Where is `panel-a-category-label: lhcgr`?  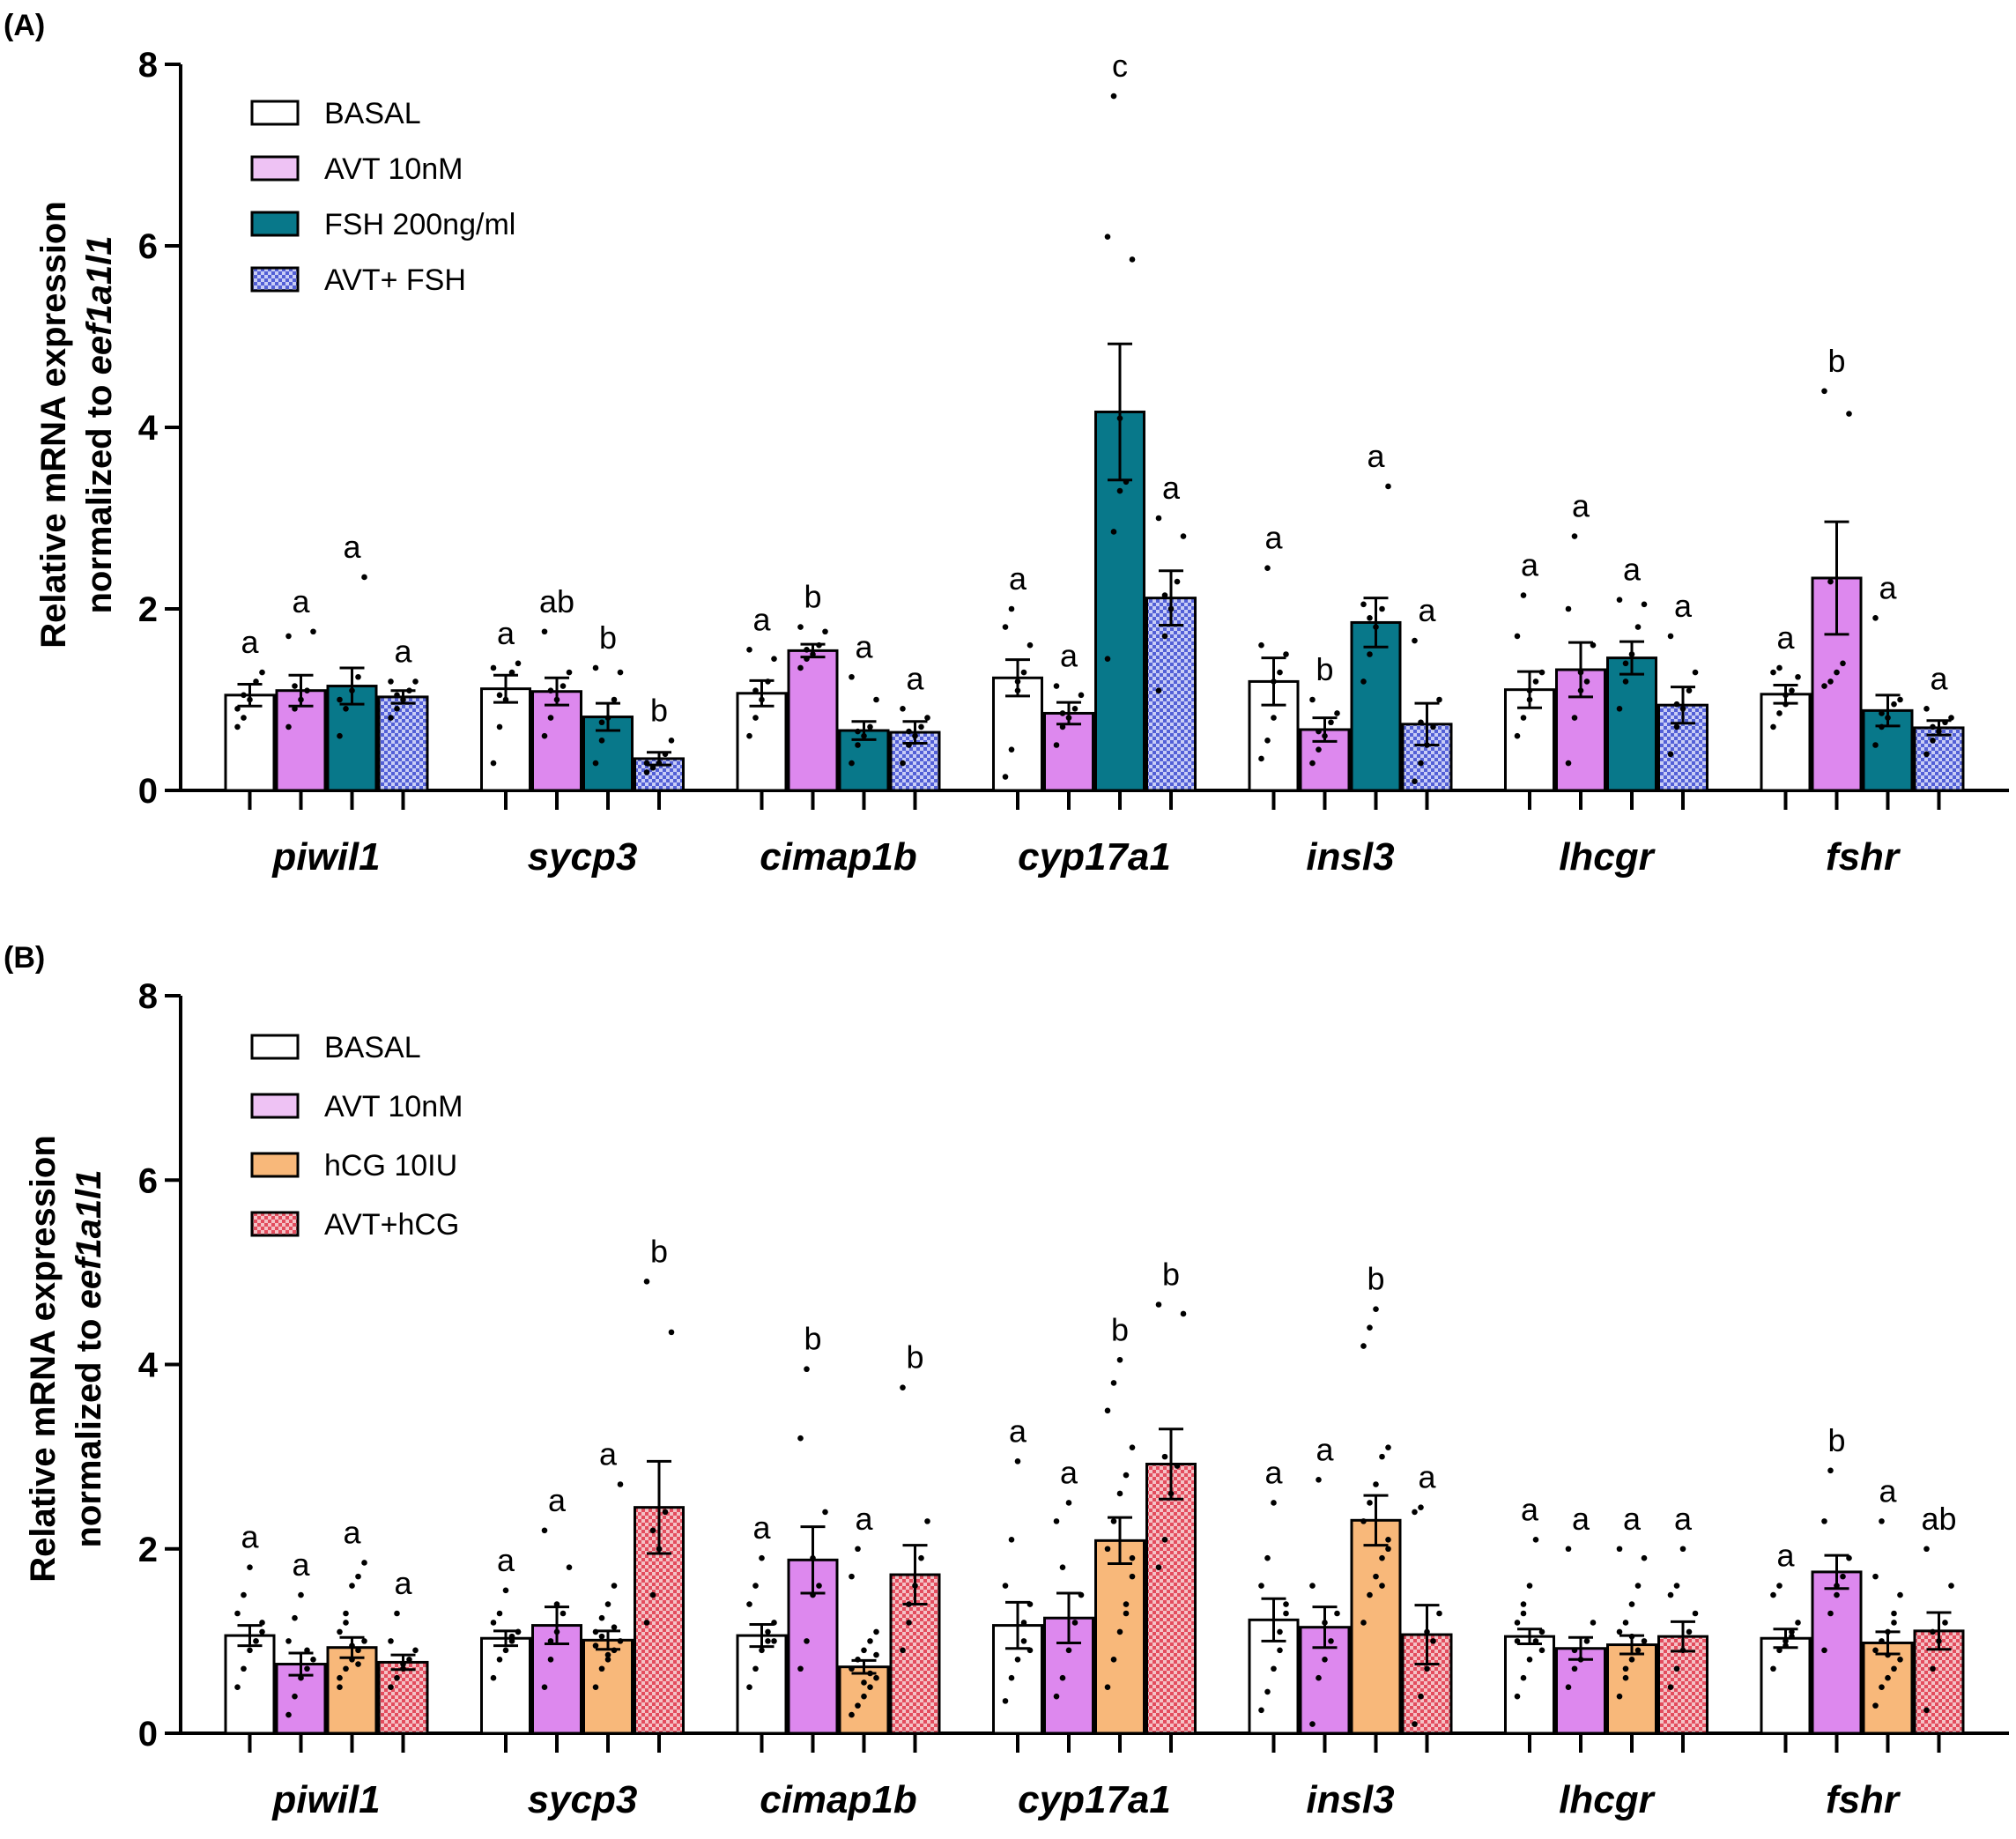 panel-a-category-label: lhcgr is located at coordinates (1607, 857).